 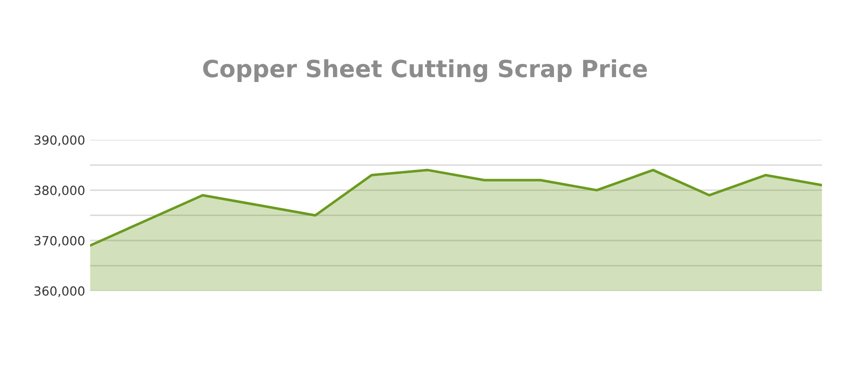 What do you see at coordinates (59, 241) in the screenshot?
I see `y-tick-label: 370,000` at bounding box center [59, 241].